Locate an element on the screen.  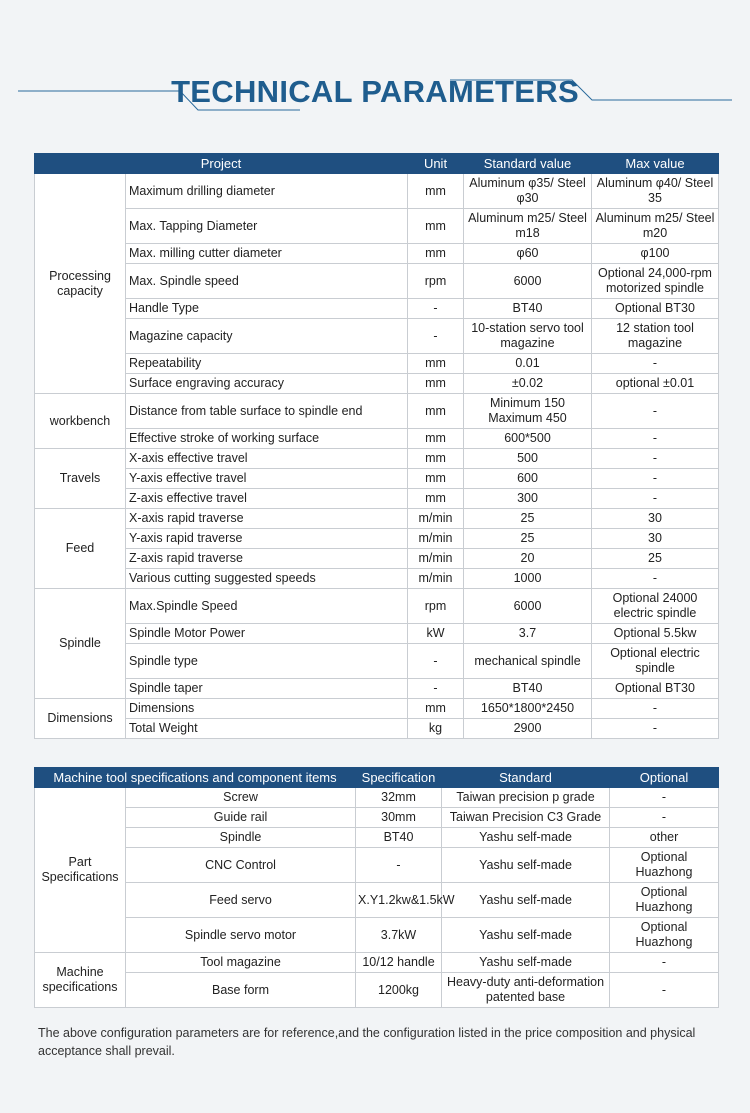
table-row: Spindle Motor Power kW 3.7 Optional 5.5kw is located at coordinates (377, 633).